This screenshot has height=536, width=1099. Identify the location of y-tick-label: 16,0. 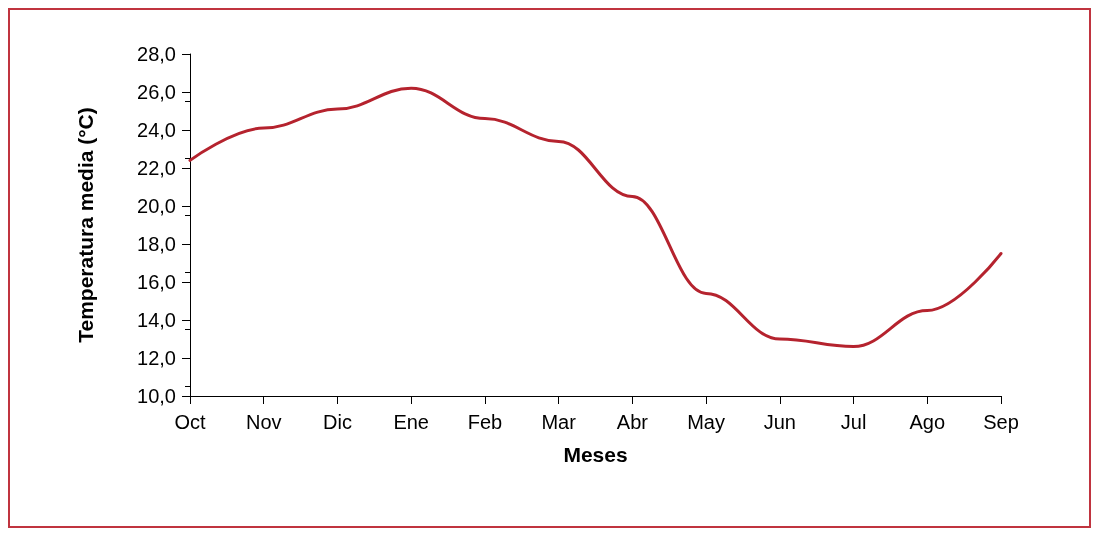
(156, 282).